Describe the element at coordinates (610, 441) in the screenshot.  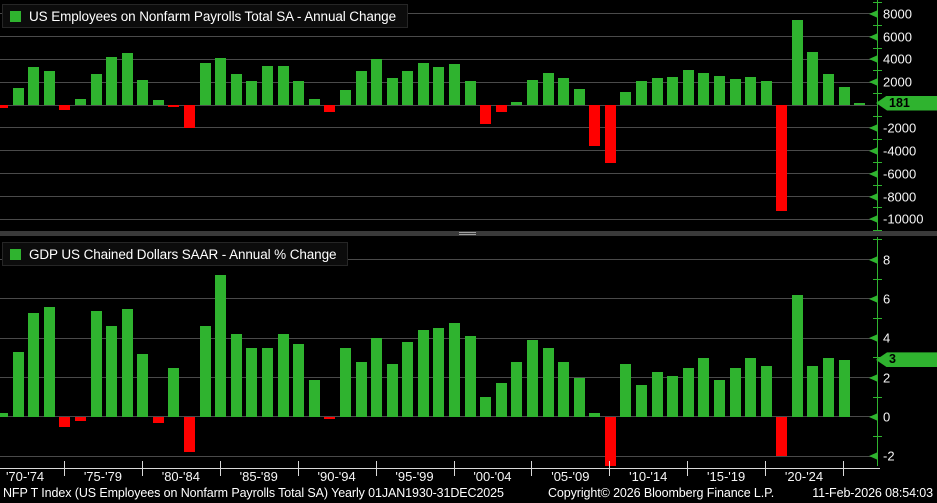
I see `bar-2009` at that location.